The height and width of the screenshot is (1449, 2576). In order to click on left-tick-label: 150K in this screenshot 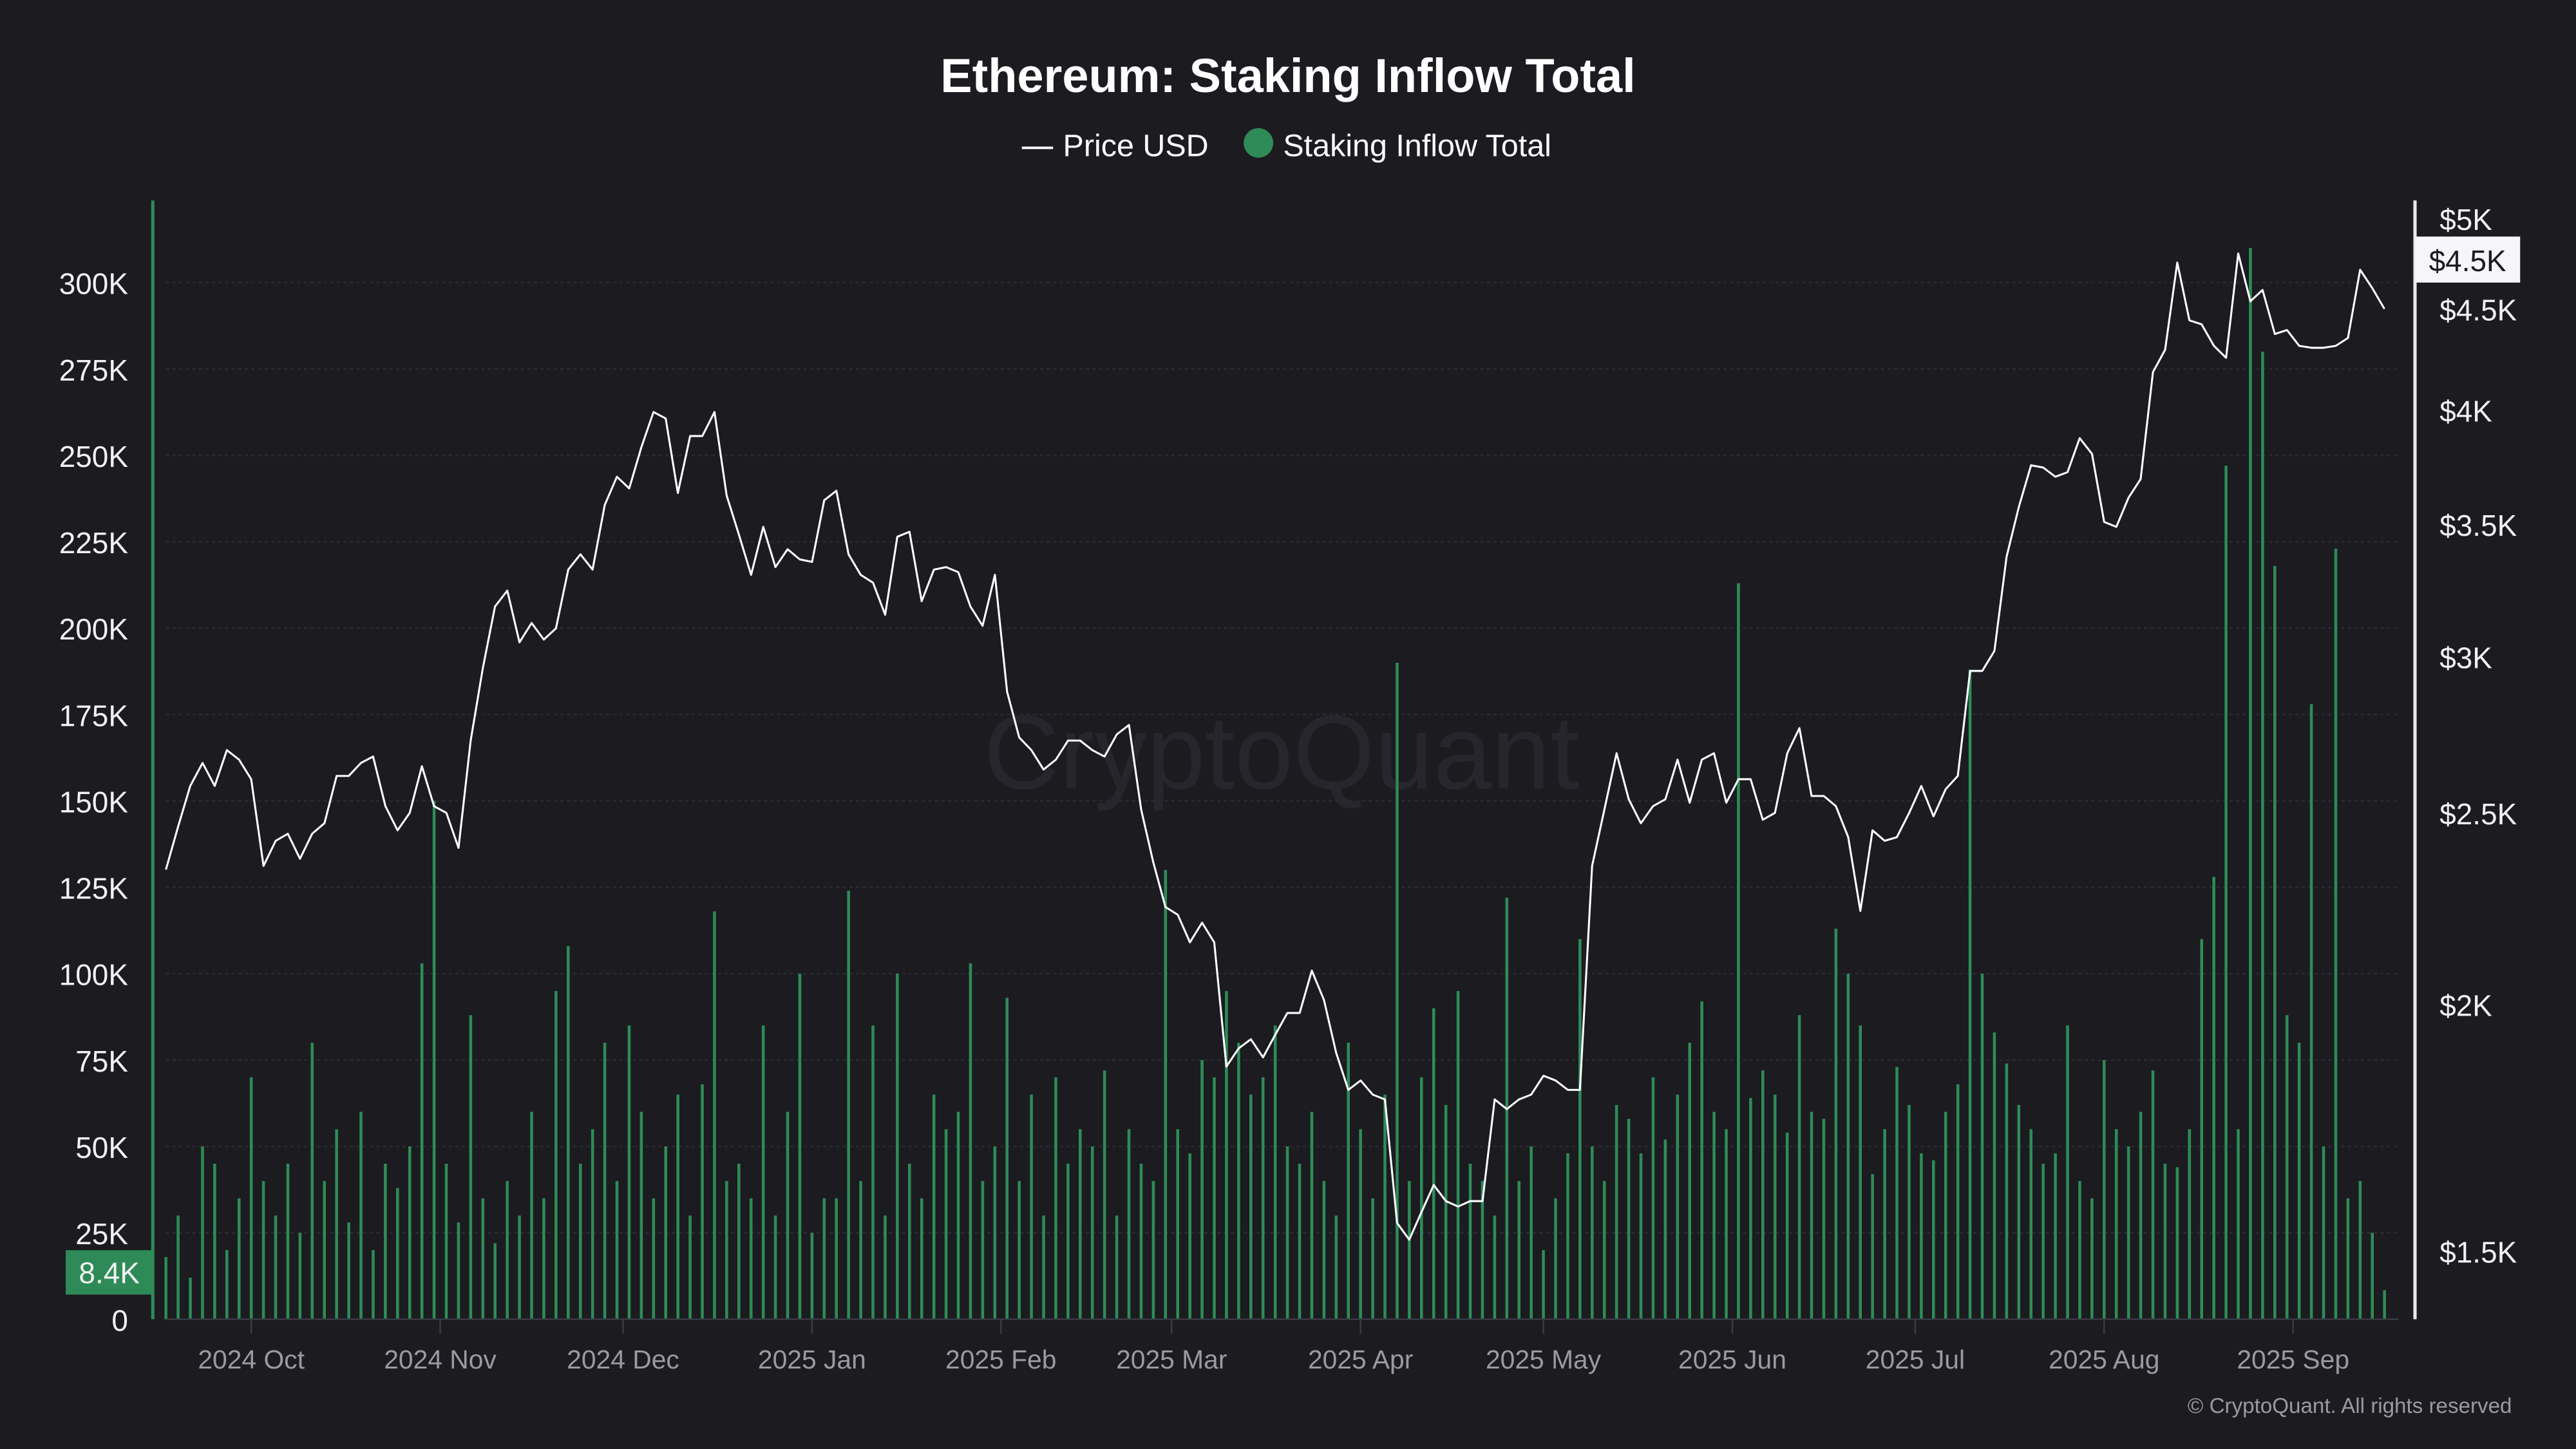, I will do `click(94, 802)`.